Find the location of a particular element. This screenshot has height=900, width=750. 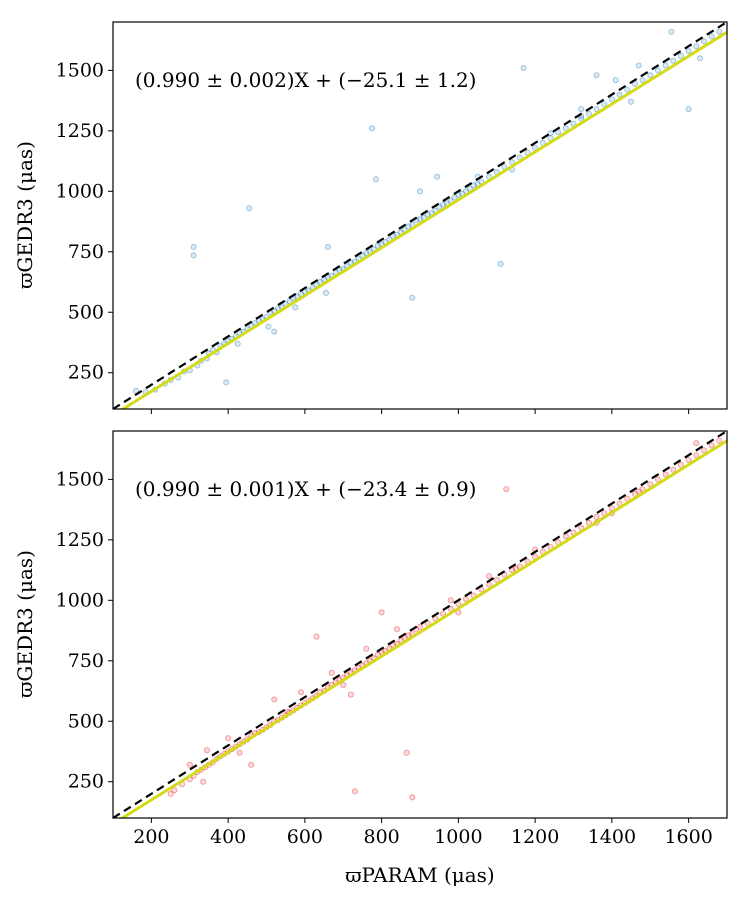

y-axis-label-top: ϖGEDR3 (μas) is located at coordinates (25, 215).